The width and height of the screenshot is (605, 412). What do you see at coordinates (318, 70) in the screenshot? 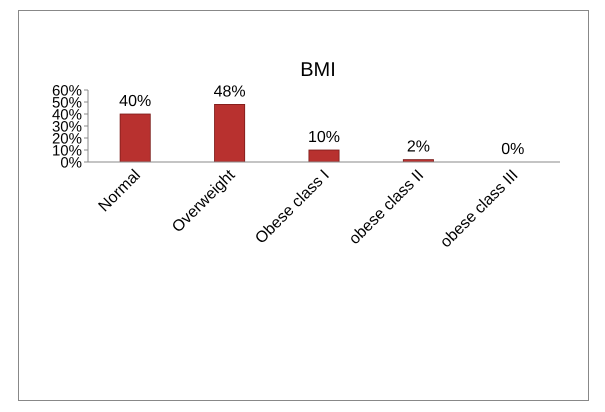
I see `chart-title: BMI` at bounding box center [318, 70].